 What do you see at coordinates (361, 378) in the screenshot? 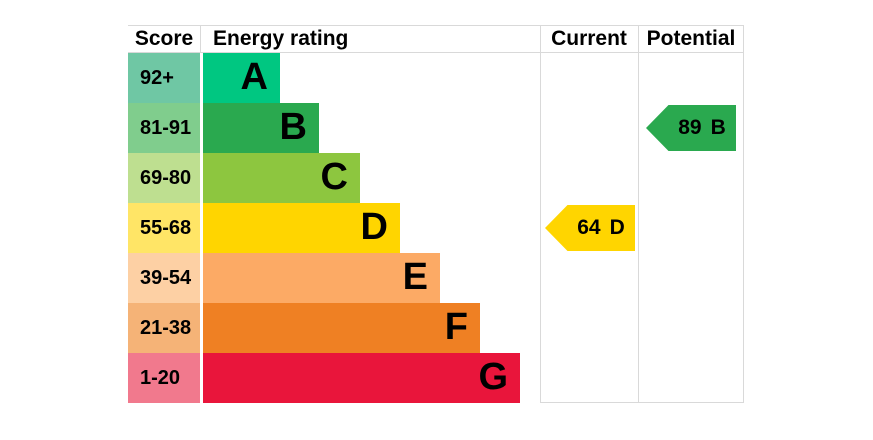
I see `band-bar: G` at bounding box center [361, 378].